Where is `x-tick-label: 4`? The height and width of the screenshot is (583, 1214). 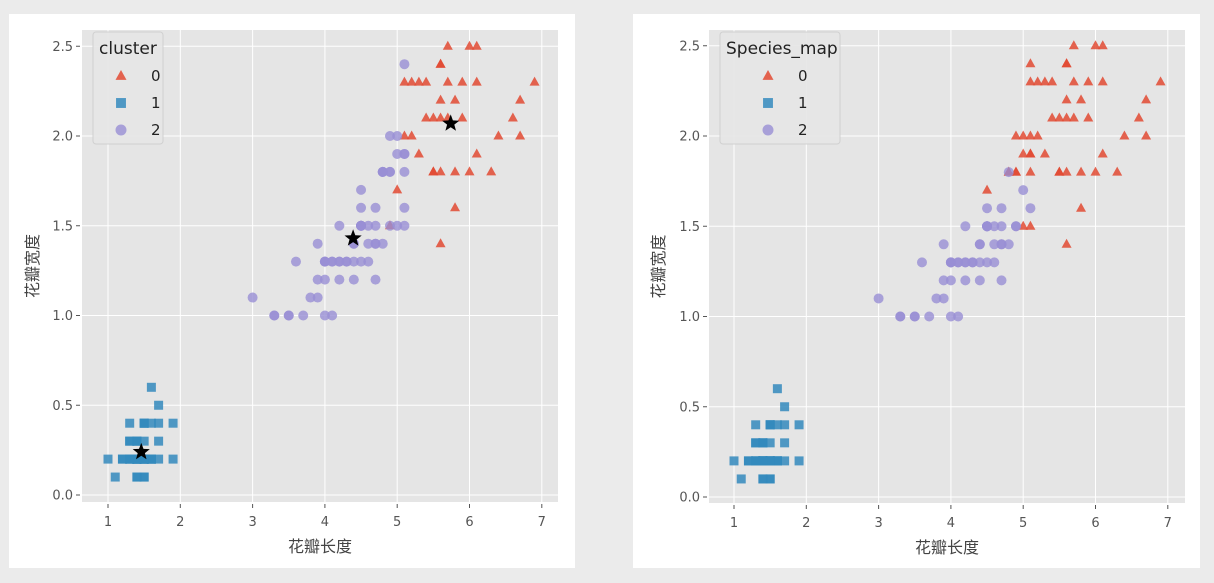 x-tick-label: 4 is located at coordinates (951, 523).